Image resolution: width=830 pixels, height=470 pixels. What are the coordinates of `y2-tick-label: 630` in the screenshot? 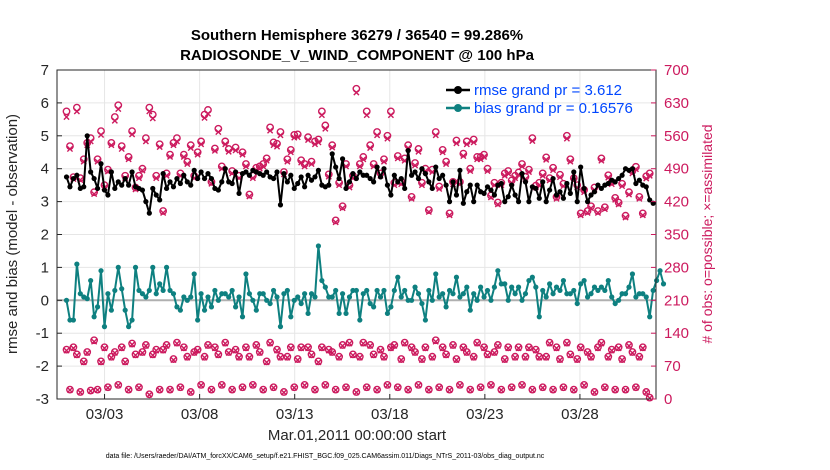 It's located at (676, 103).